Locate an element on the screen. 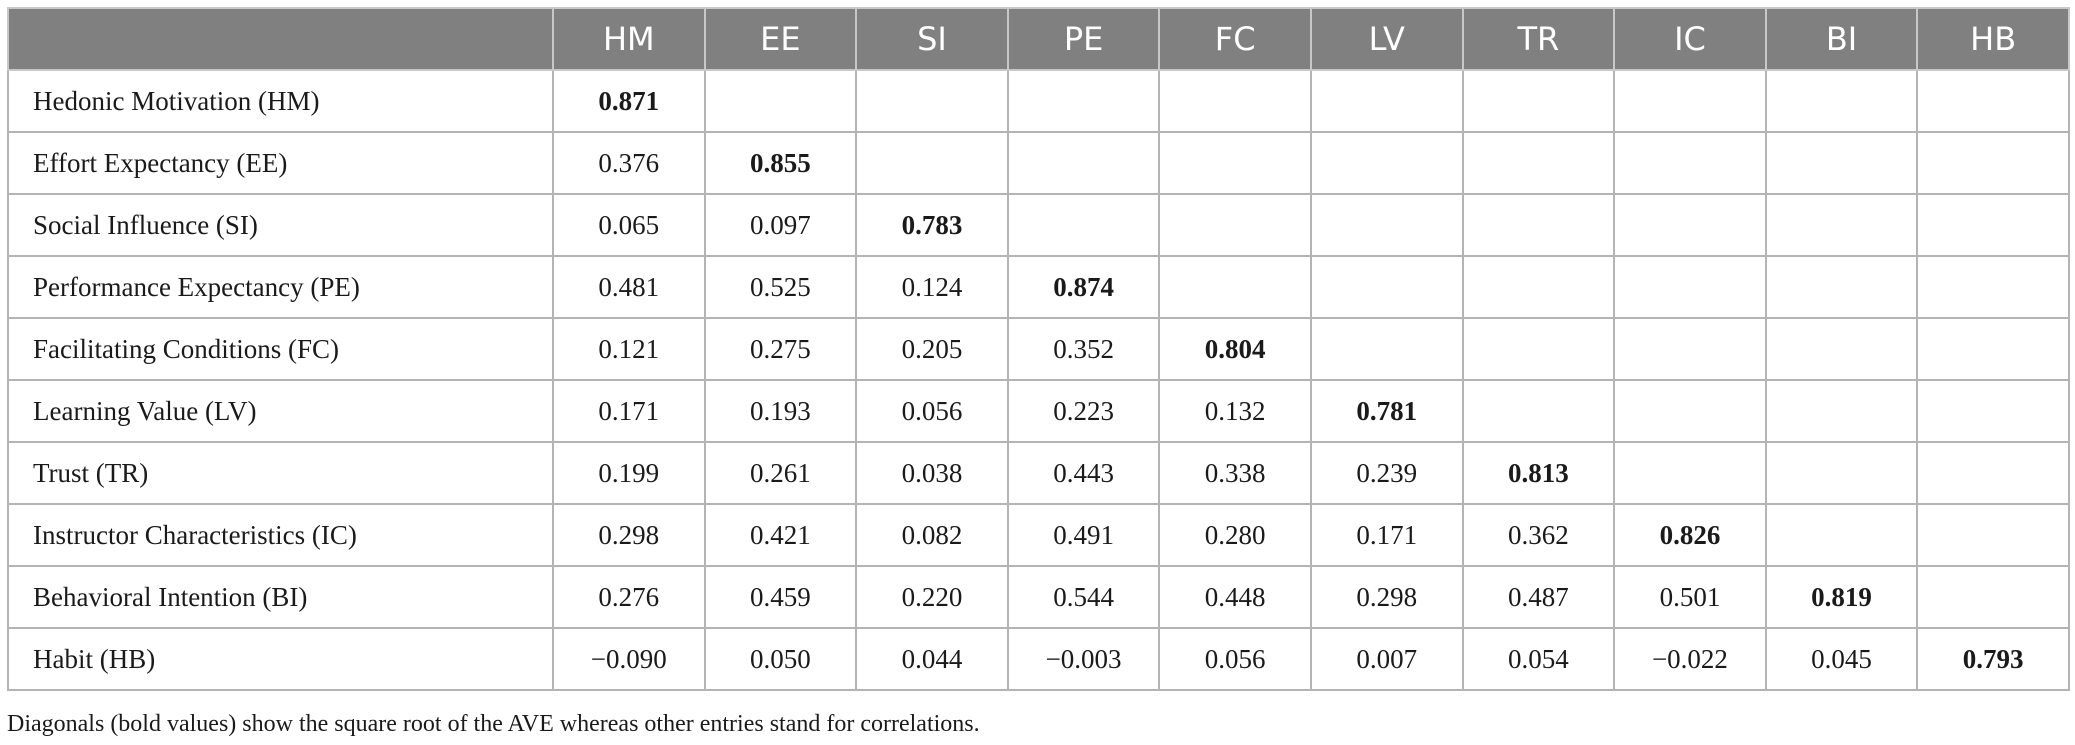 The width and height of the screenshot is (2075, 745). correlation-value-cell: 0.448 is located at coordinates (1235, 597).